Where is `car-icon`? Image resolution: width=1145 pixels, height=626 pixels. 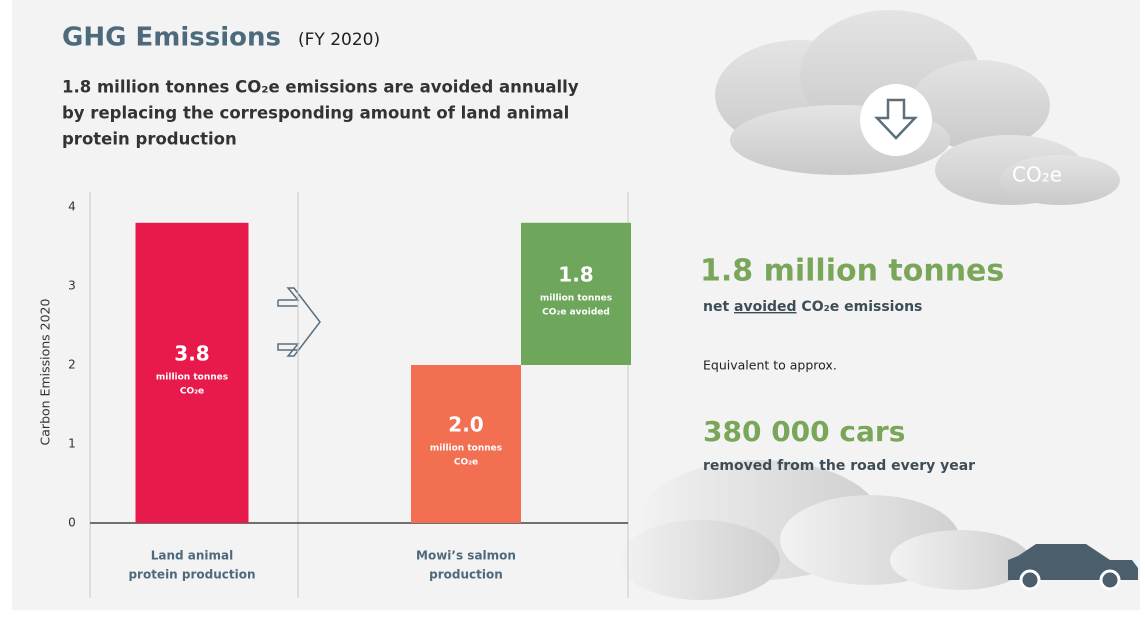
car-icon is located at coordinates (1073, 567).